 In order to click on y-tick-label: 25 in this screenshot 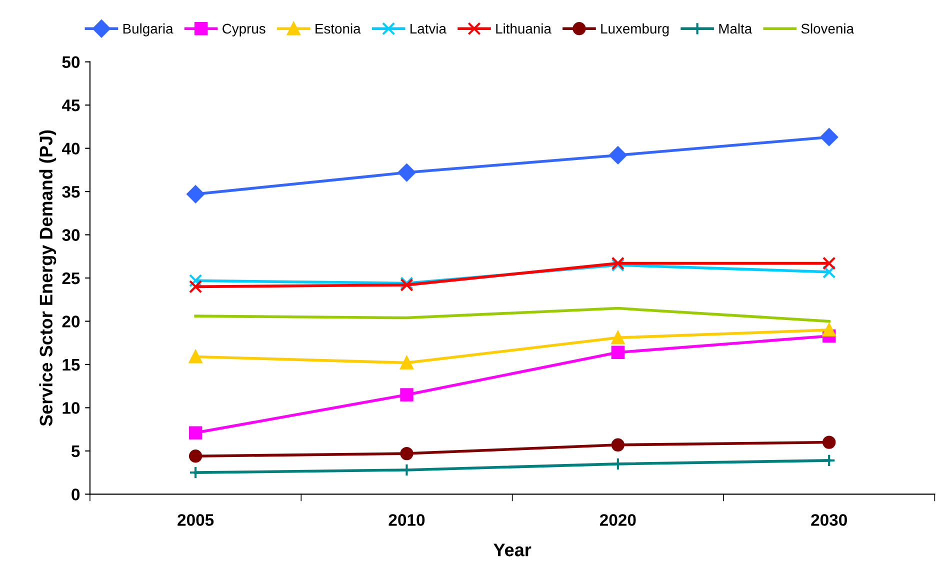, I will do `click(71, 278)`.